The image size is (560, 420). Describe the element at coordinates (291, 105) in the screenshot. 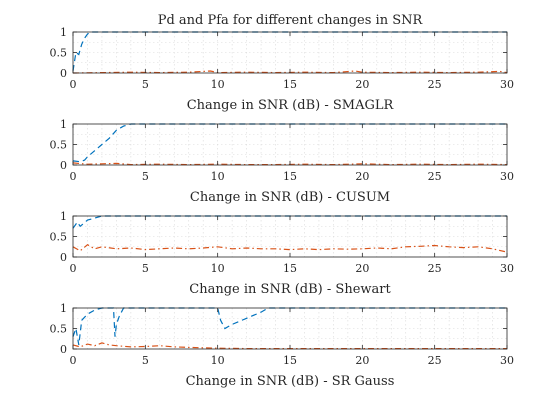

I see `x-axis-label: Change in SNR (dB) - SMAGLR` at that location.